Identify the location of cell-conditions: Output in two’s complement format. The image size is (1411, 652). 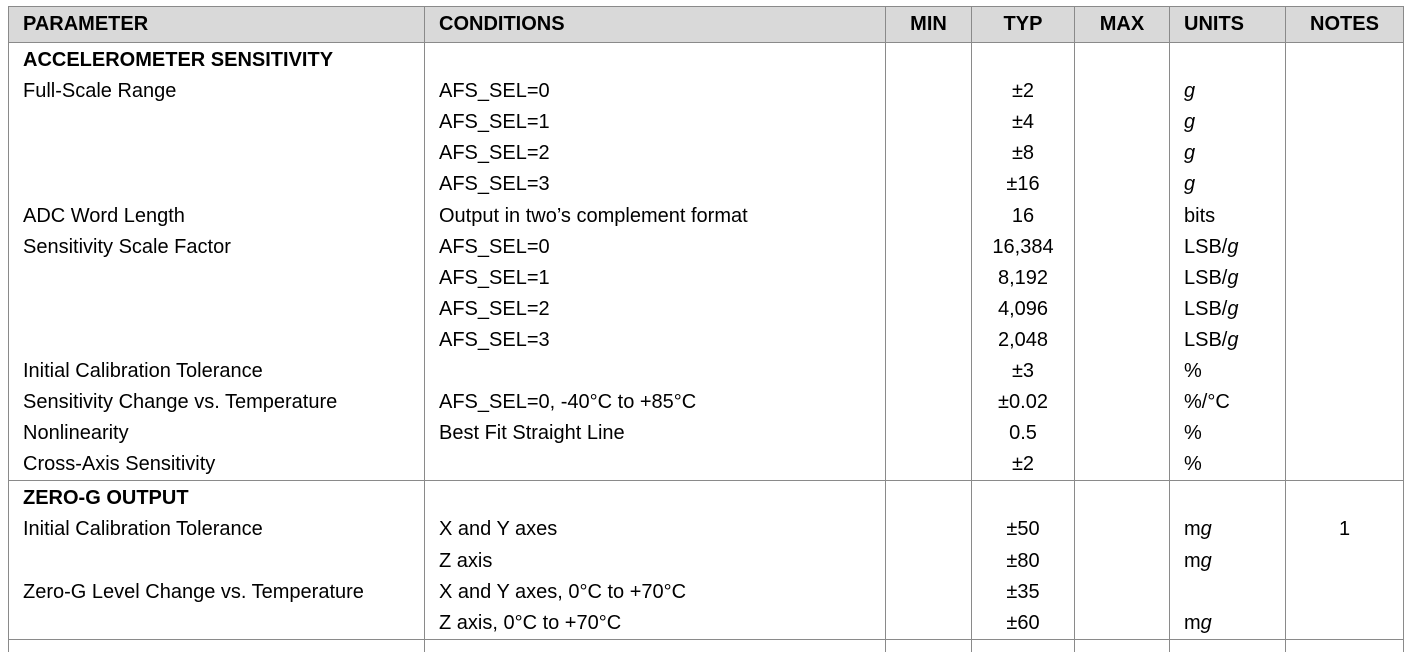
(655, 216).